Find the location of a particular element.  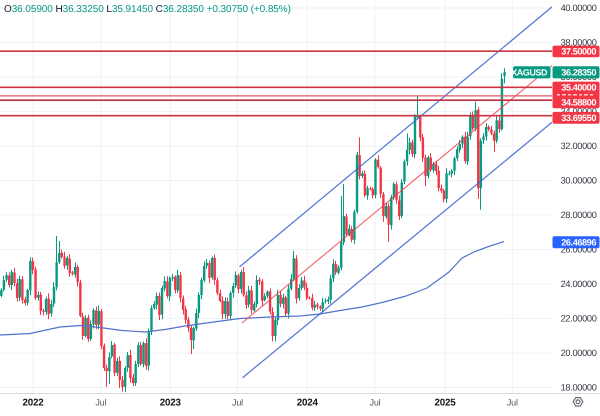

svg-text: 32.00000 is located at coordinates (579, 146).